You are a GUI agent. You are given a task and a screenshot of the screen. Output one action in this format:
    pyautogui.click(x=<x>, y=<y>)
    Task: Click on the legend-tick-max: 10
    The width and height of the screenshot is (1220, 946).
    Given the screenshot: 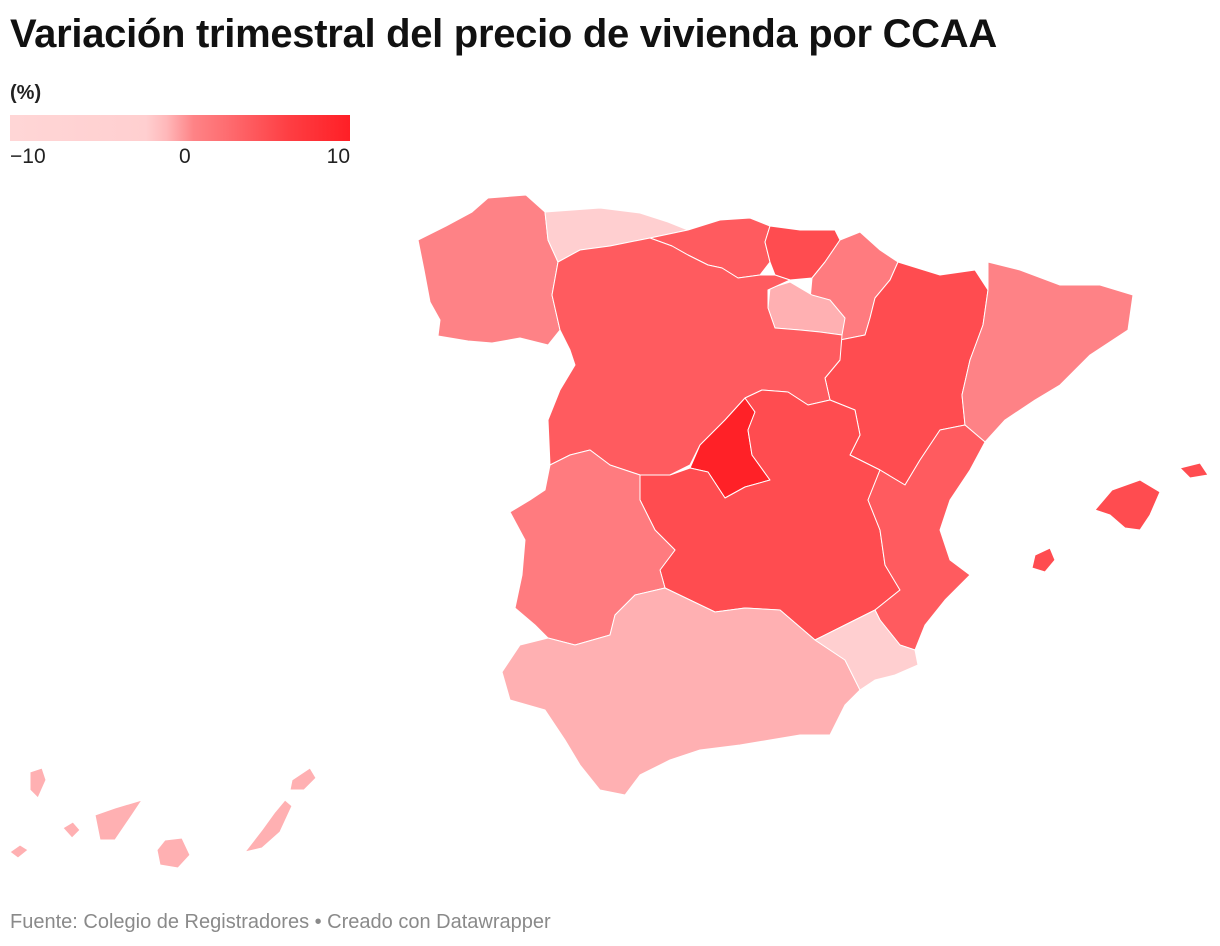 What is the action you would take?
    pyautogui.click(x=338, y=156)
    